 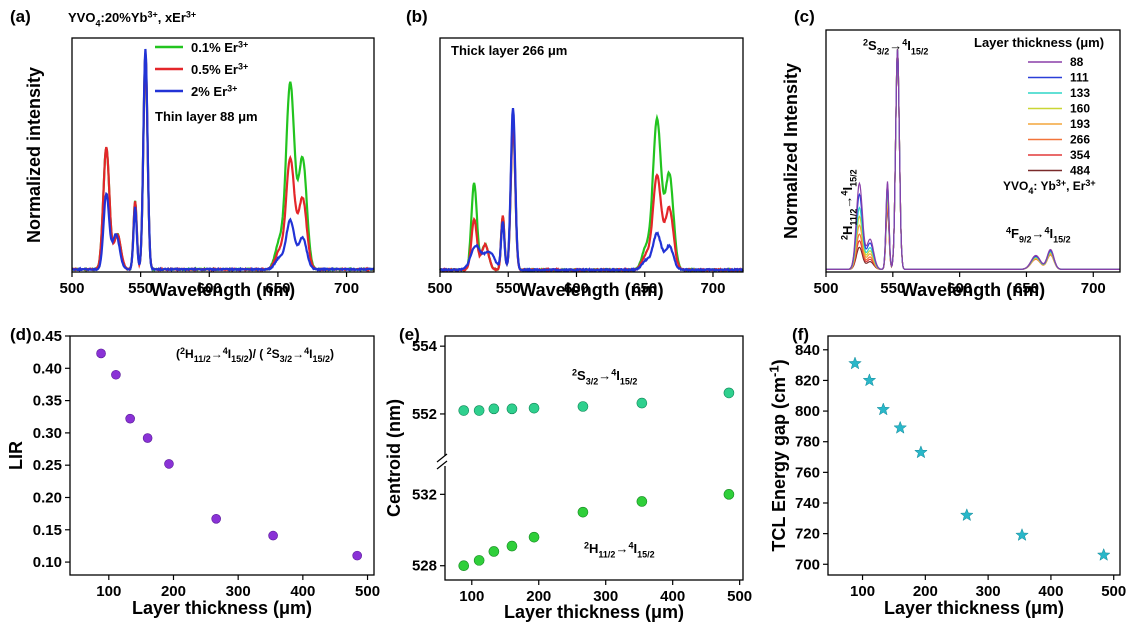 I want to click on x-axis-label-f: Layer thickness (μm), so click(x=974, y=608).